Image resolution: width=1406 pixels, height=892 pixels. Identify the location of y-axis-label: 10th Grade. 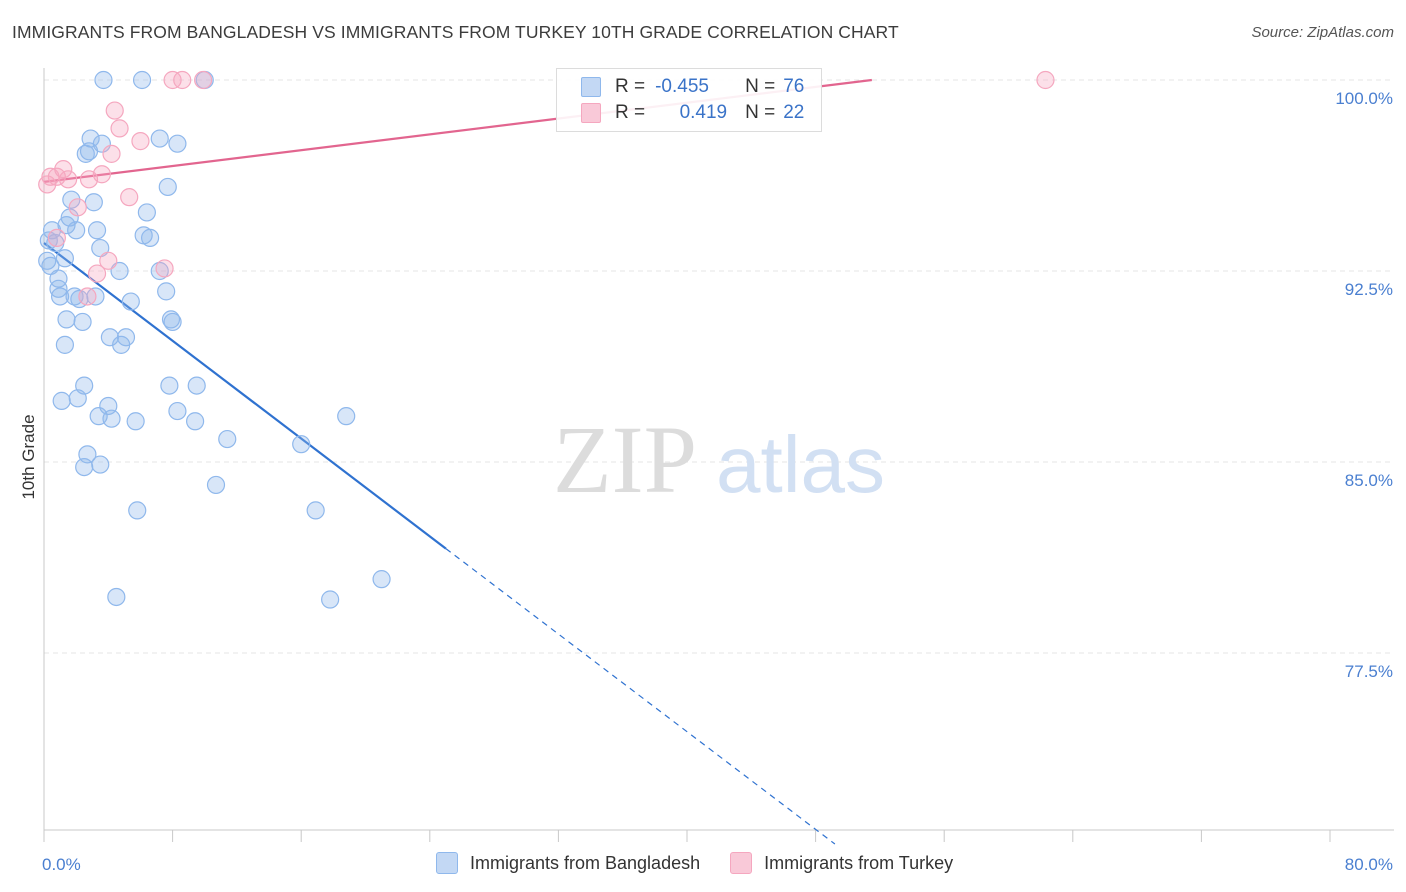
(28, 456).